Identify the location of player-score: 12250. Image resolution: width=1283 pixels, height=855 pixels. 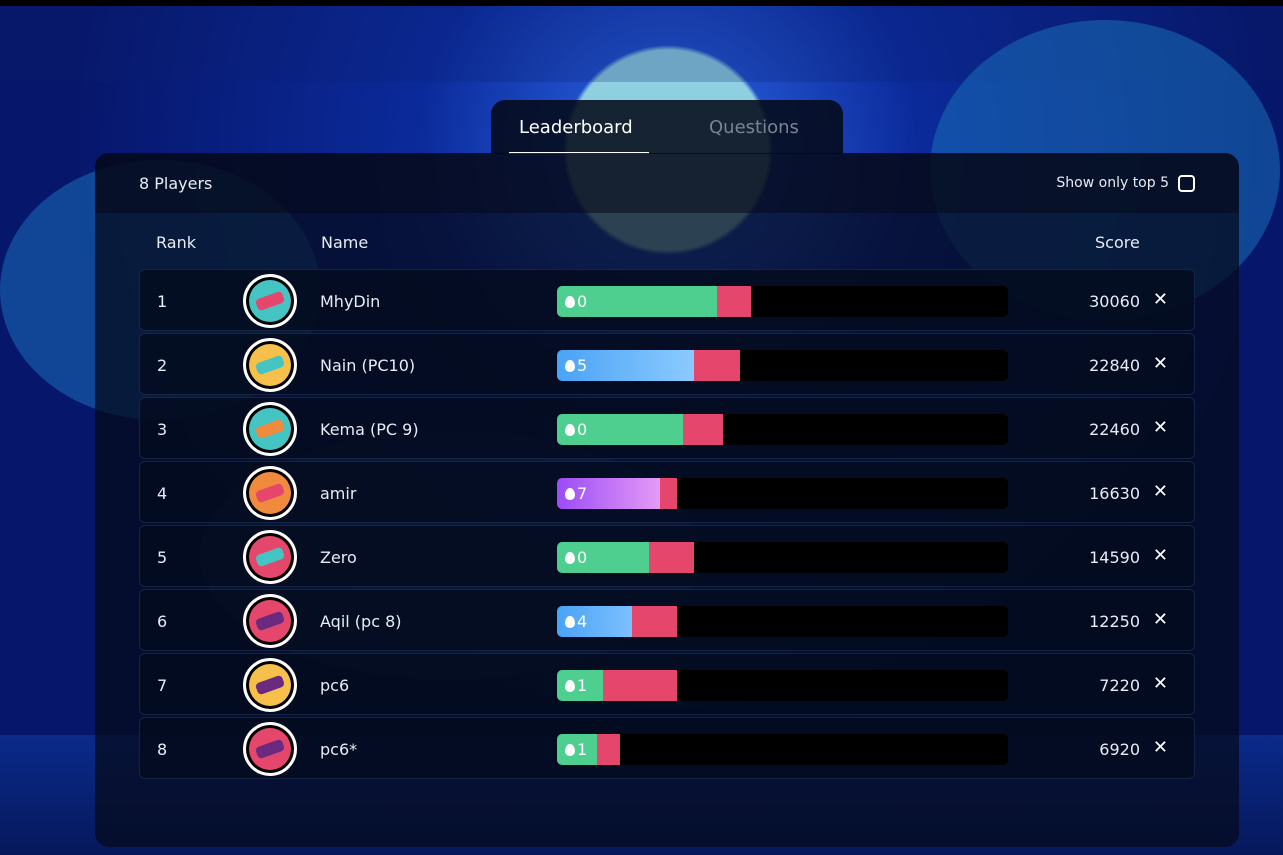
(1114, 621).